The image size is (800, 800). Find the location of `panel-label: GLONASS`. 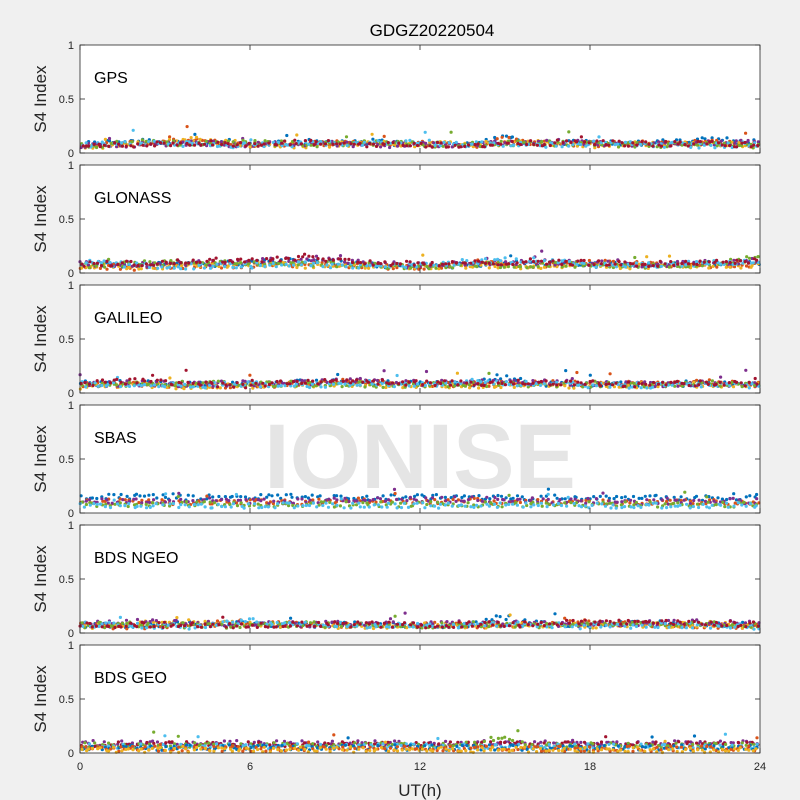

panel-label: GLONASS is located at coordinates (132, 198).